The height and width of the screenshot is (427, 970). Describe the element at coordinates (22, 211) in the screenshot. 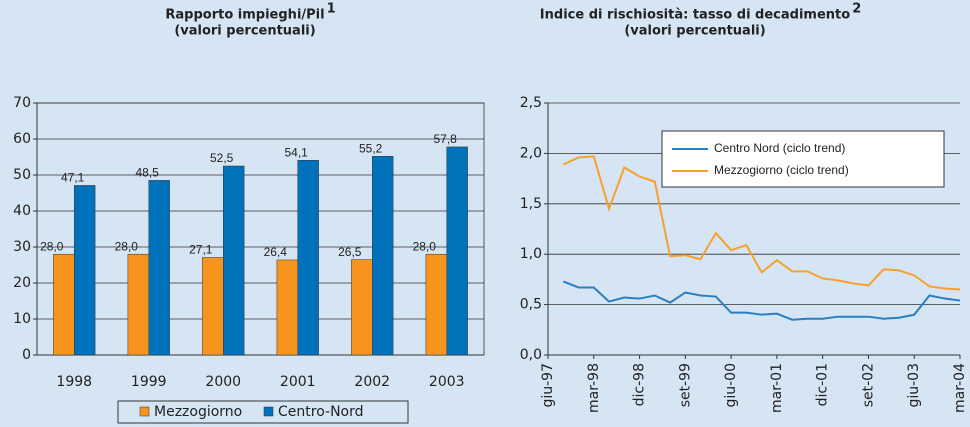

I see `y-tick-label: 40` at that location.